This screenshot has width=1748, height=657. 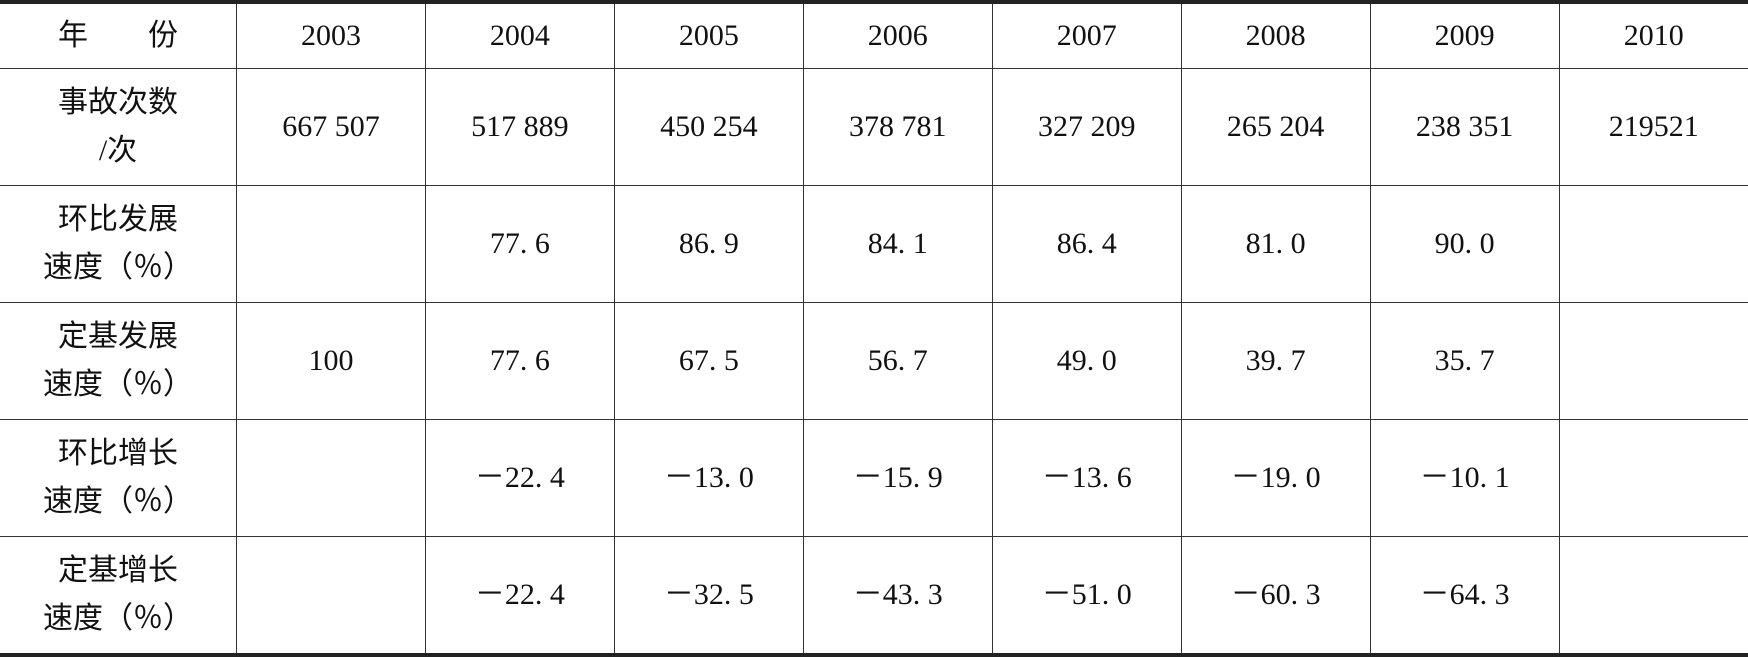 What do you see at coordinates (331, 34) in the screenshot?
I see `year-header: 2003` at bounding box center [331, 34].